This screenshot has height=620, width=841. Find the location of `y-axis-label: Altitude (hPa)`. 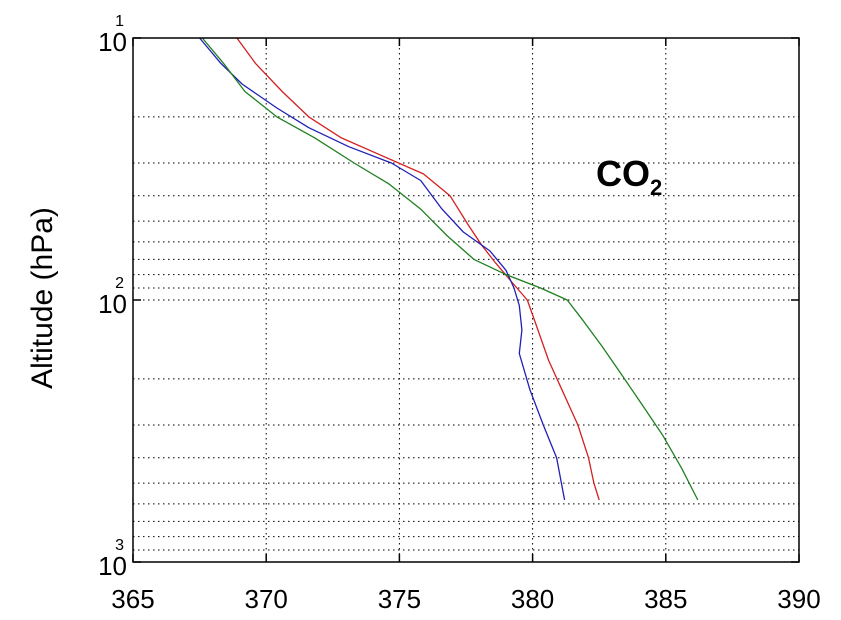

y-axis-label: Altitude (hPa) is located at coordinates (42, 298).